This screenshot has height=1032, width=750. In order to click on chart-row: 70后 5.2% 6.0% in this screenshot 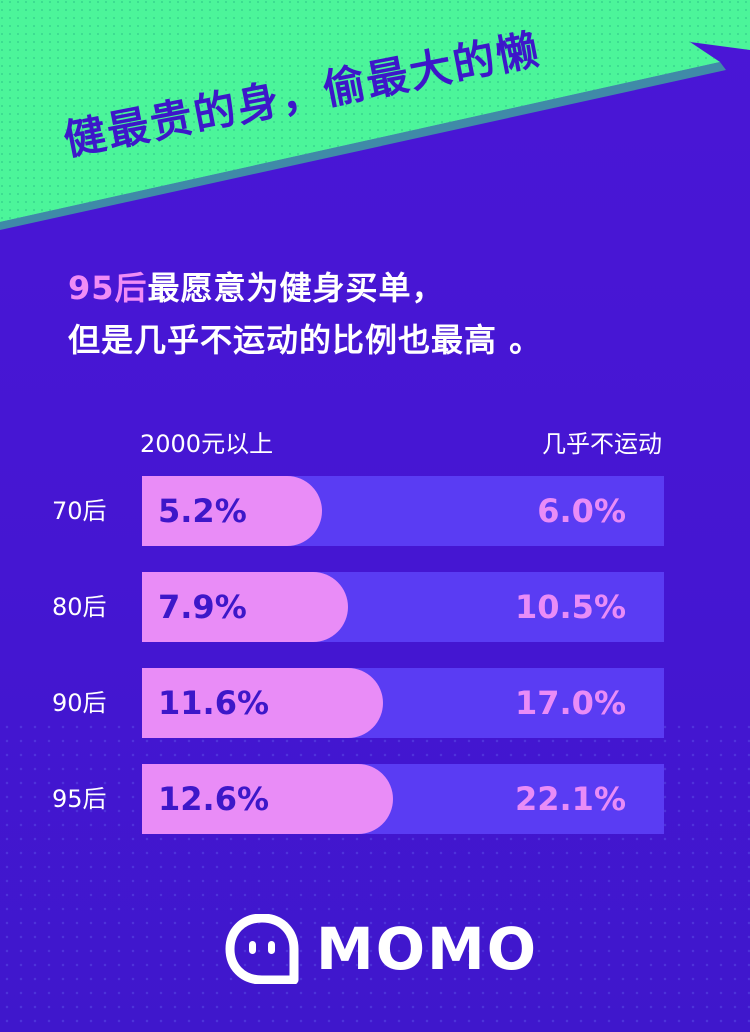, I will do `click(375, 511)`.